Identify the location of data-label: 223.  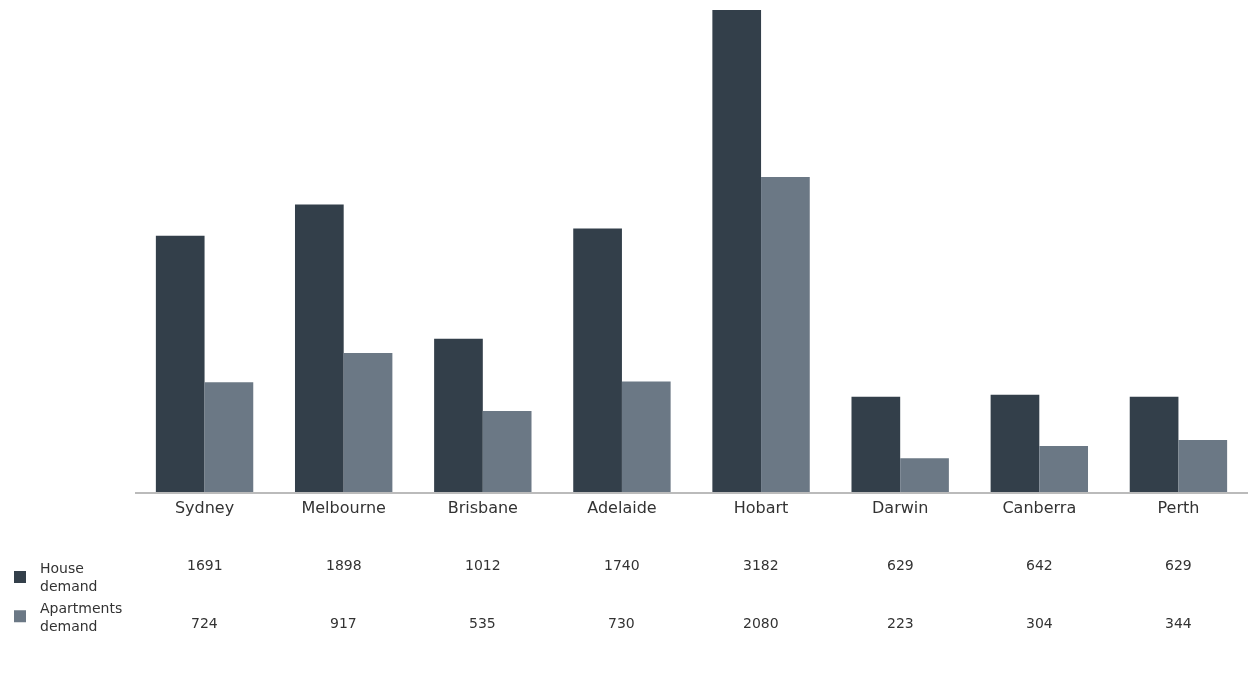
(900, 623).